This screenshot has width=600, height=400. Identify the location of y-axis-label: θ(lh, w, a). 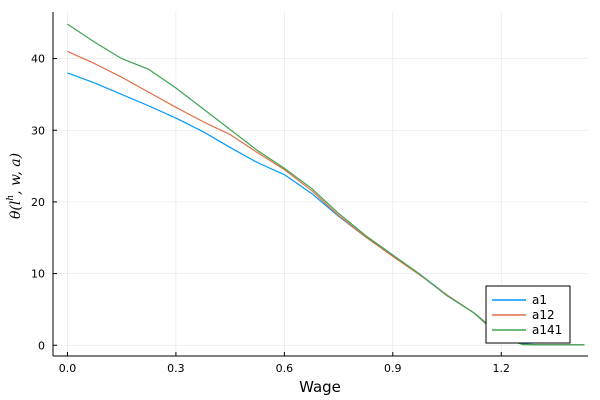
(15, 186).